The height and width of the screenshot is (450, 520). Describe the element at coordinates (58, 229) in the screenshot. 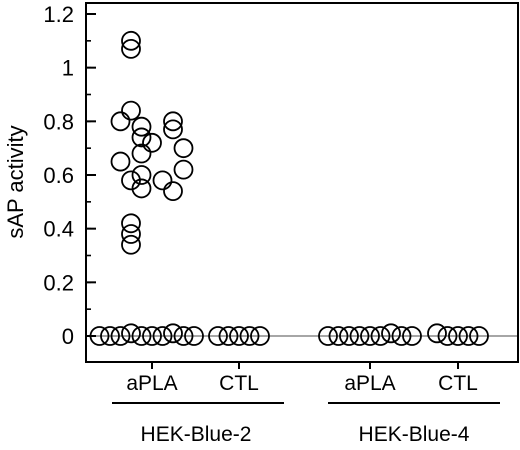

I see `y-tick-label: 0.4` at that location.